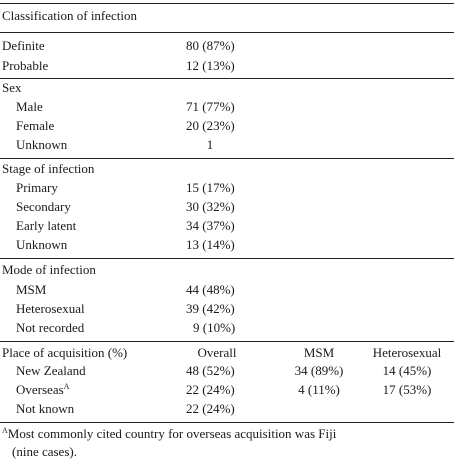  I want to click on probable-value: 12 (13%), so click(210, 65).